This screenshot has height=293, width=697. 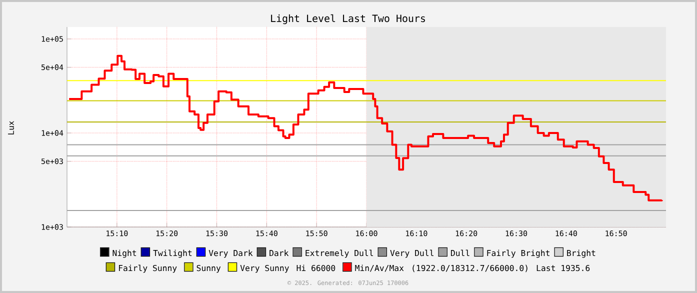 I want to click on legend-label: Dull, so click(x=460, y=253).